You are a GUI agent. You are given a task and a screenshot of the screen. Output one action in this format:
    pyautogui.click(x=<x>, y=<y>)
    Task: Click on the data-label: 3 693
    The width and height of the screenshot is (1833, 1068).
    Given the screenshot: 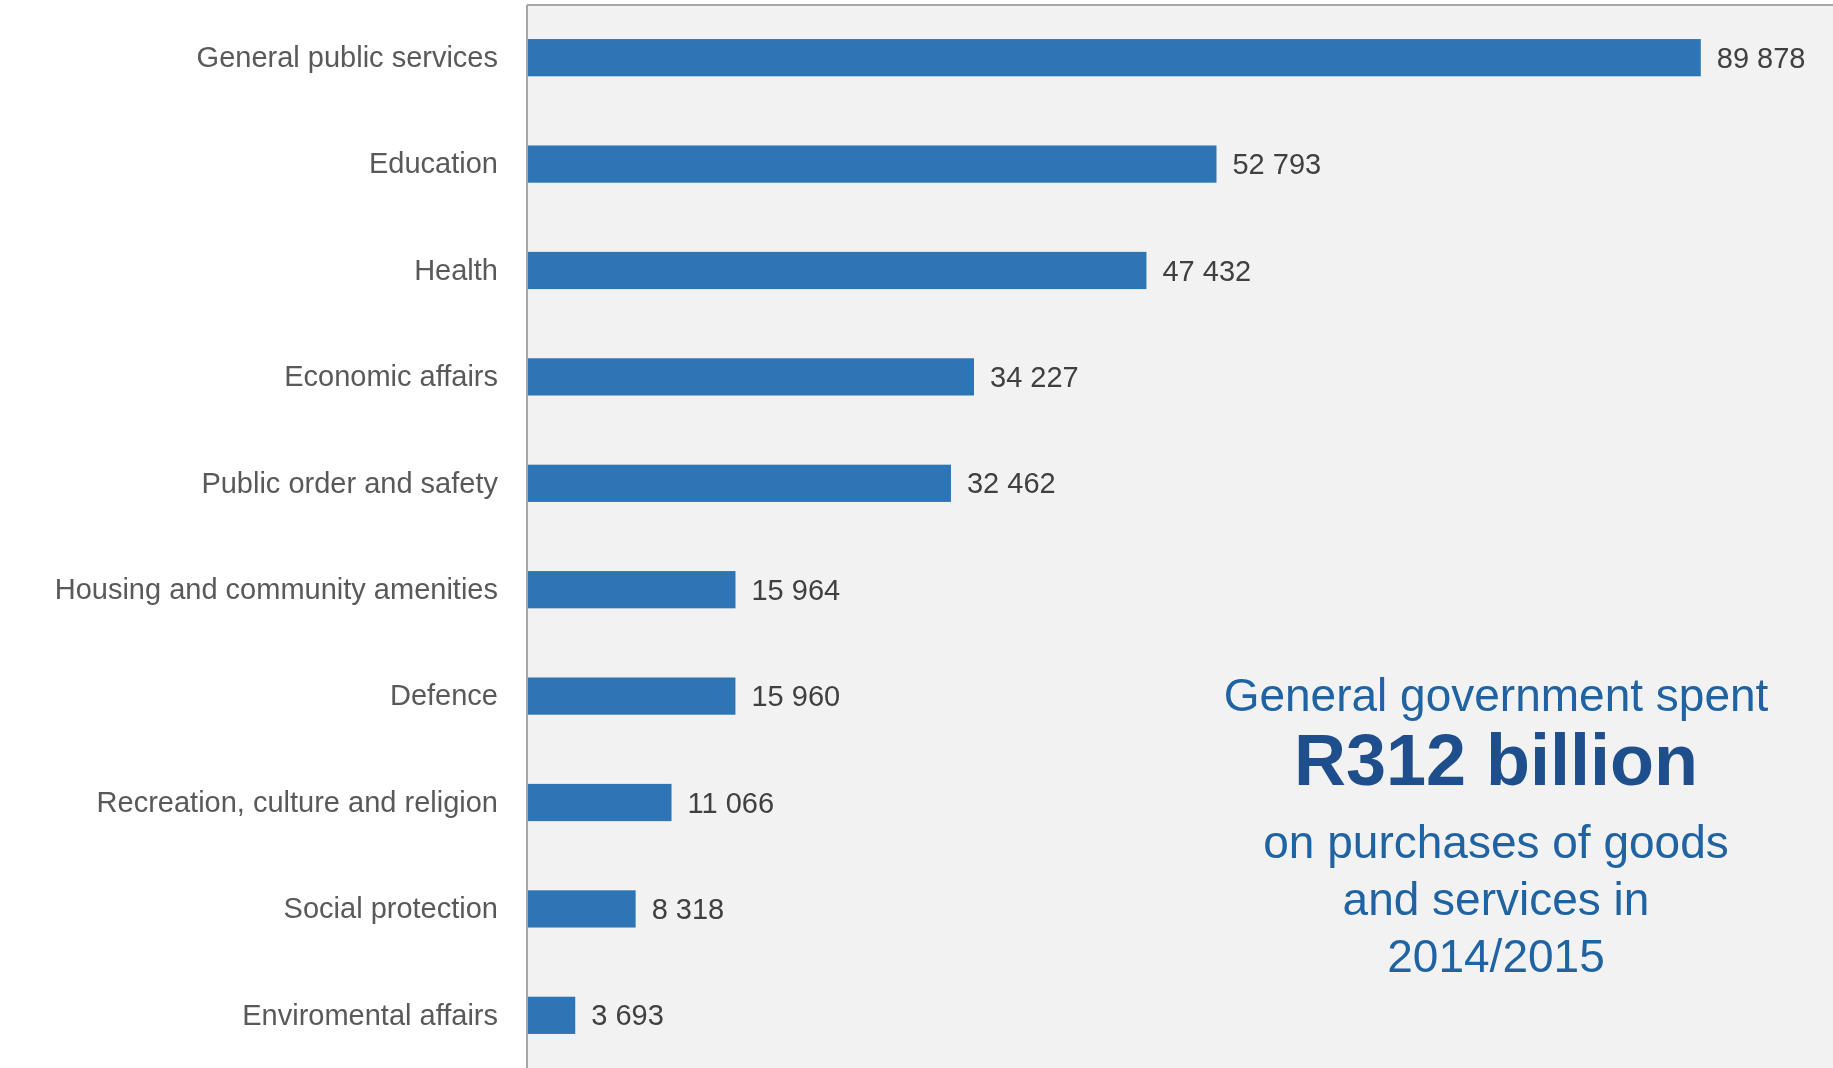 What is the action you would take?
    pyautogui.click(x=627, y=1015)
    